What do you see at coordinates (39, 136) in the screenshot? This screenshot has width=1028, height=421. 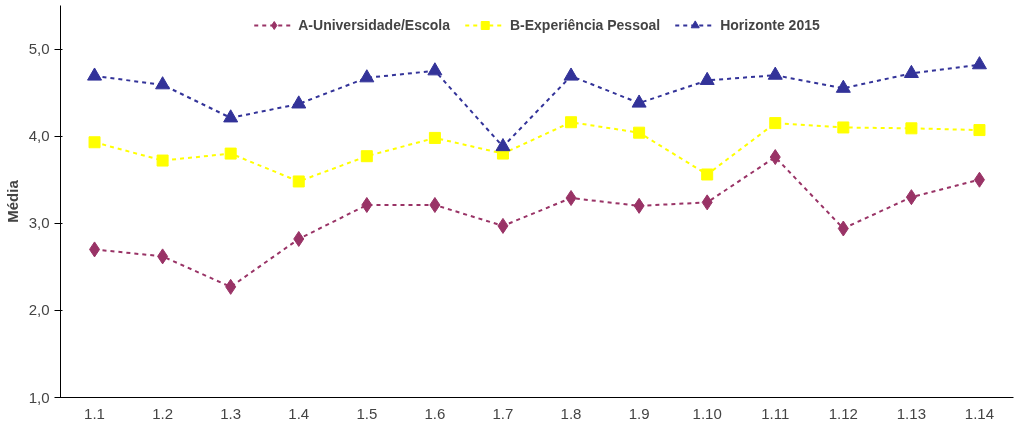 I see `y-tick-label: 4,0` at bounding box center [39, 136].